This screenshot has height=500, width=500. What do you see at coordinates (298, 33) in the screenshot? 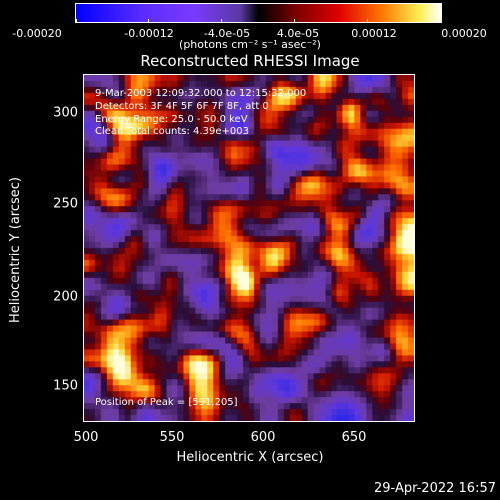
I see `colorbar-tick-label: 4.0e-05` at bounding box center [298, 33].